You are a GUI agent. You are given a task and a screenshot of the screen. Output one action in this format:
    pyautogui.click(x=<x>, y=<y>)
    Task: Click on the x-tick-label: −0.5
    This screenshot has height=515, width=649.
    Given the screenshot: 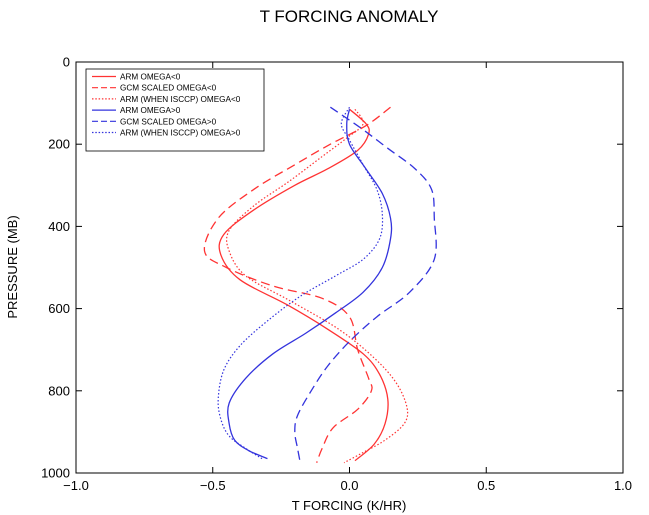 What is the action you would take?
    pyautogui.click(x=213, y=485)
    